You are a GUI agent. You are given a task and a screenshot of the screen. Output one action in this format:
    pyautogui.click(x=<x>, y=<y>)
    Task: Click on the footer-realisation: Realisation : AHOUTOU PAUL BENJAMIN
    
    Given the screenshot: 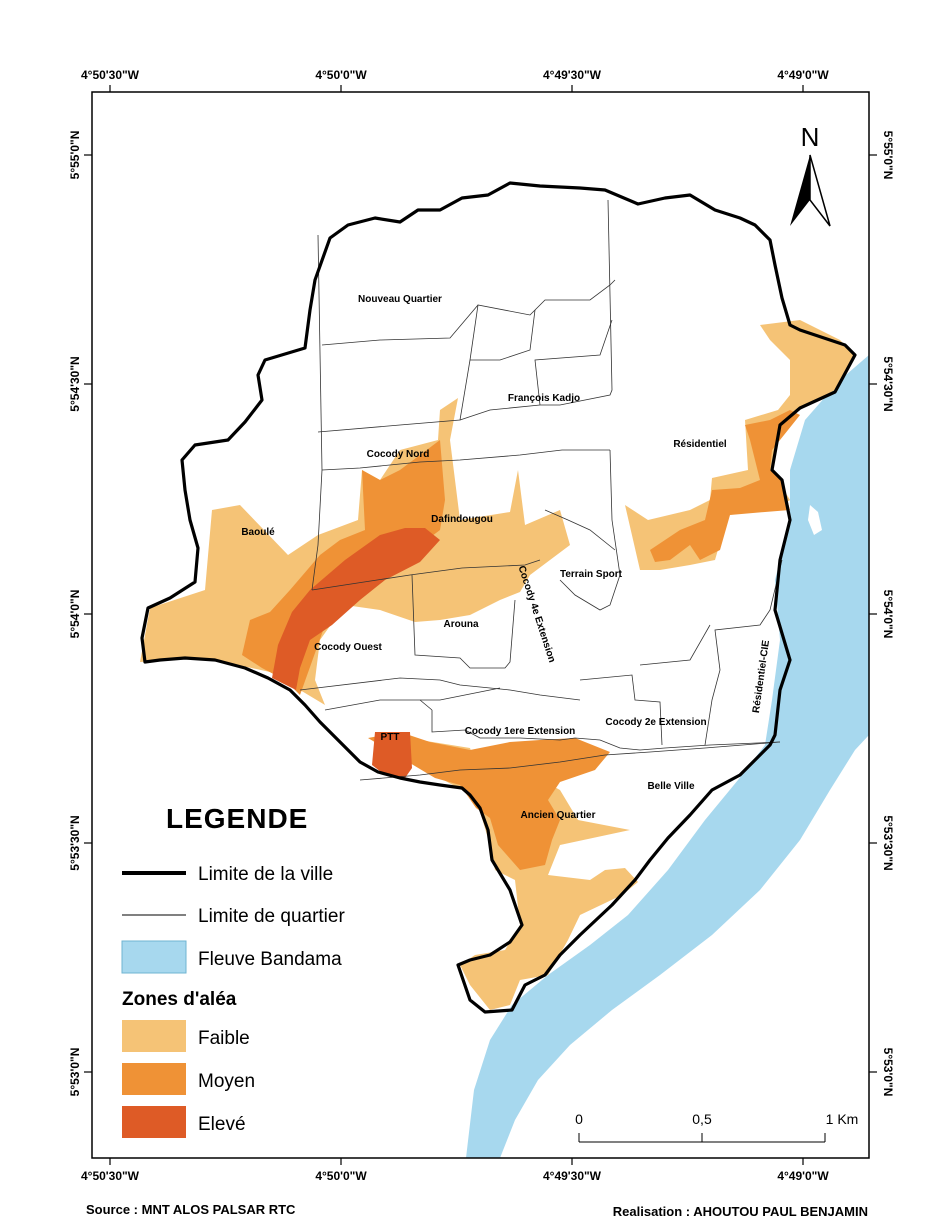 What is the action you would take?
    pyautogui.click(x=740, y=1211)
    